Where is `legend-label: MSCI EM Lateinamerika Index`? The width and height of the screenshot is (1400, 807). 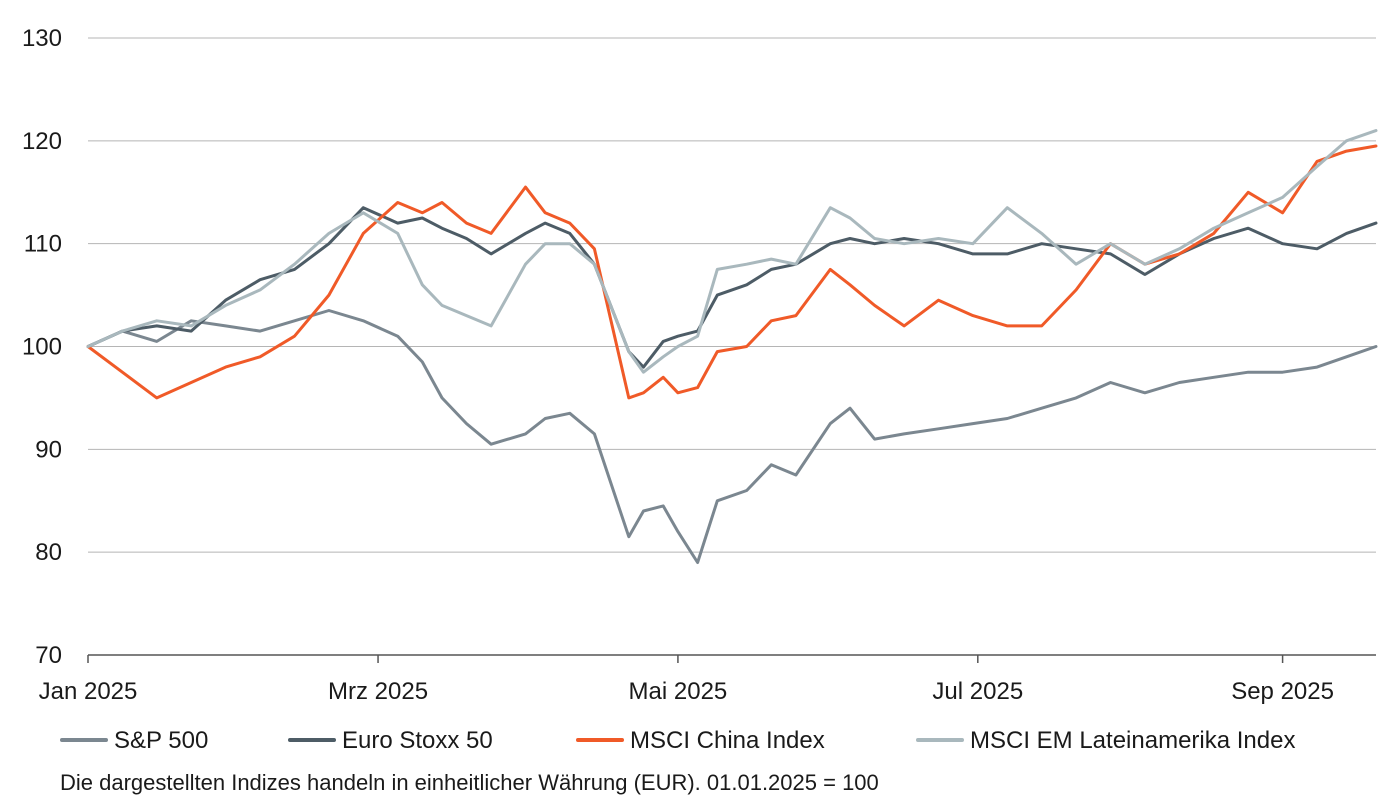
legend-label: MSCI EM Lateinamerika Index is located at coordinates (1132, 740).